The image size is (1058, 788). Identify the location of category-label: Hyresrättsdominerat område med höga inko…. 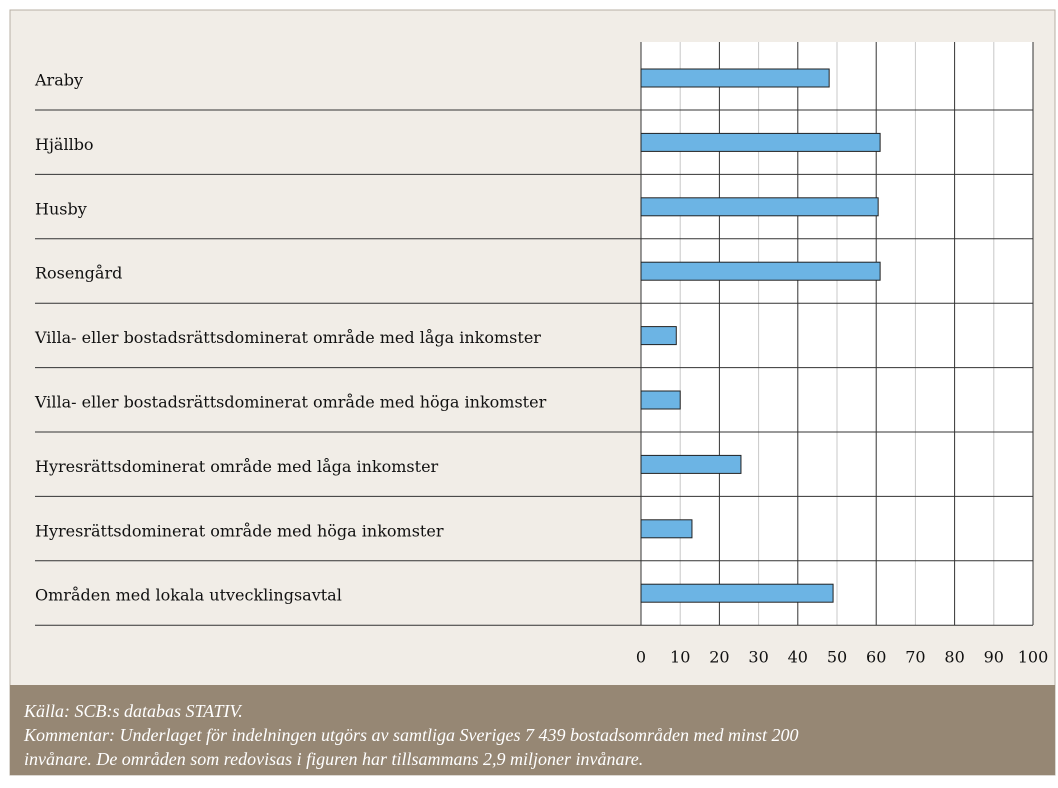
(239, 530).